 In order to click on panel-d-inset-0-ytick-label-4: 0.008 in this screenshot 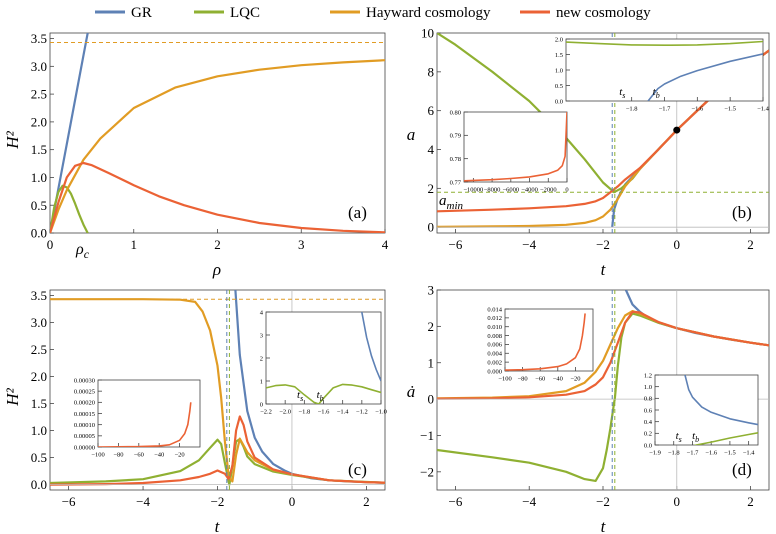, I will do `click(494, 336)`.